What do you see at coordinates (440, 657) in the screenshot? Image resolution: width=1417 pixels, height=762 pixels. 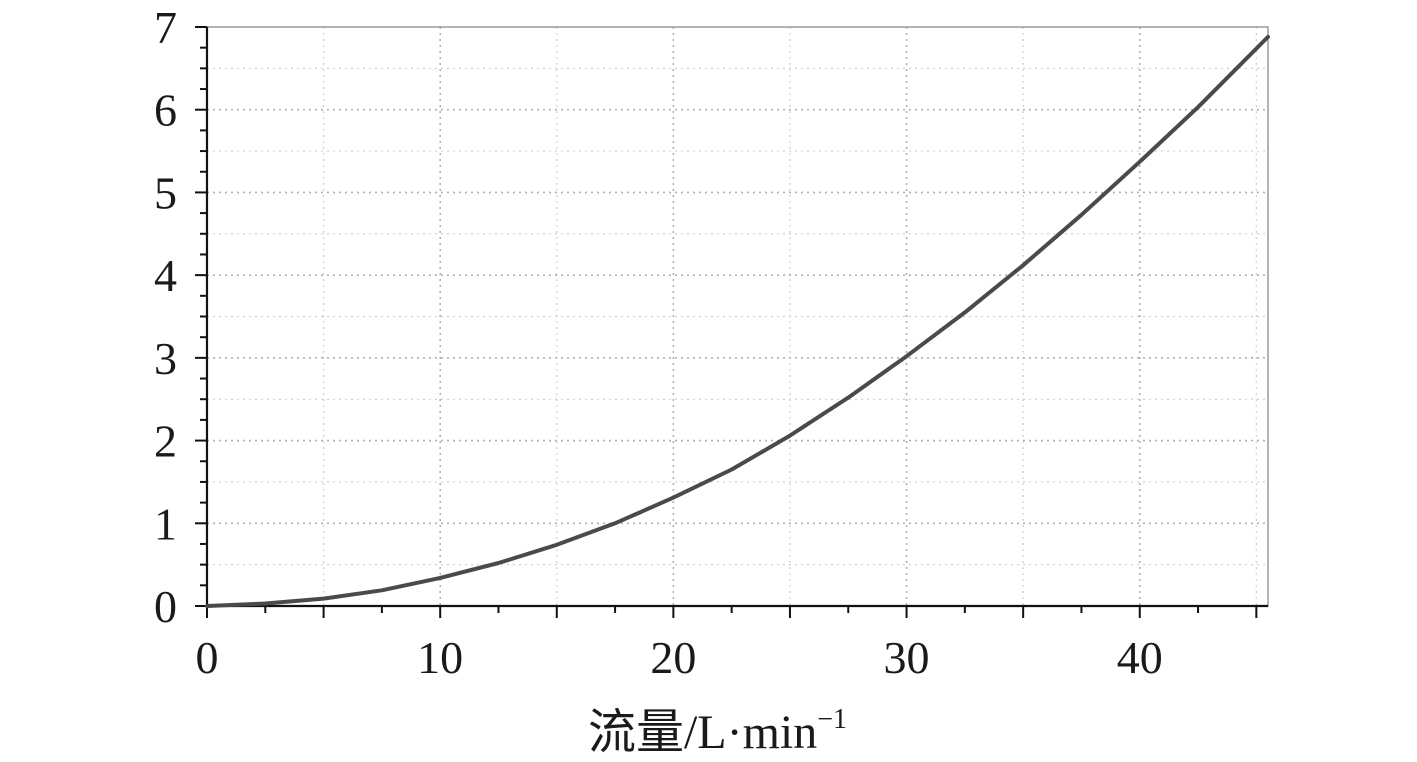 I see `x-tick-label: 10` at bounding box center [440, 657].